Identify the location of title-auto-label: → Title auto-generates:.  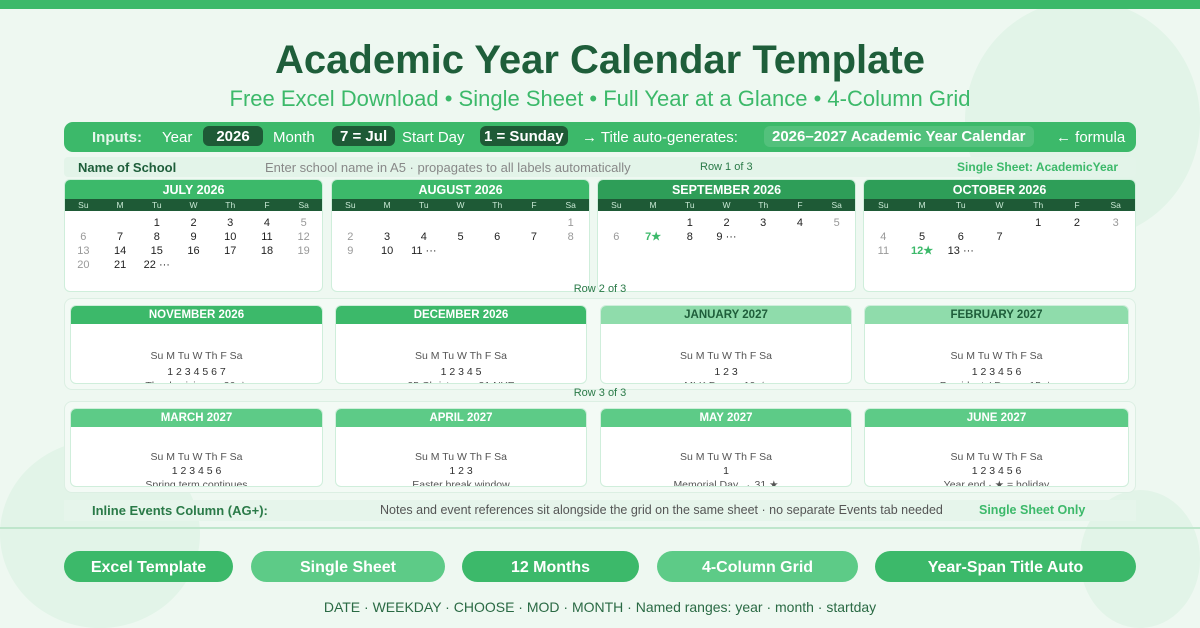
(660, 137).